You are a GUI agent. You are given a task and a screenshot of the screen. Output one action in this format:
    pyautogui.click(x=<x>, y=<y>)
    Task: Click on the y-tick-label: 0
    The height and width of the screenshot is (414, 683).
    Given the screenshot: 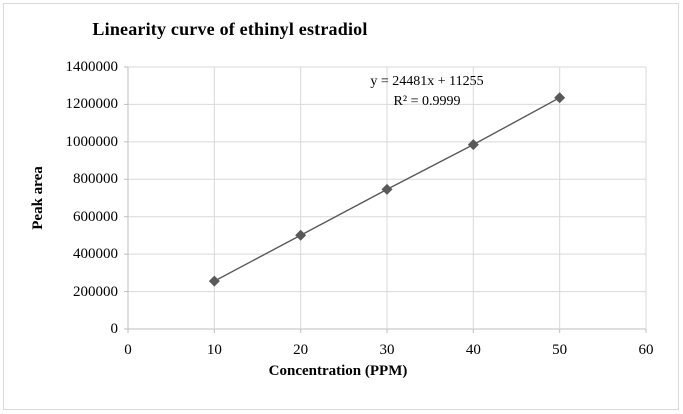 What is the action you would take?
    pyautogui.click(x=114, y=329)
    